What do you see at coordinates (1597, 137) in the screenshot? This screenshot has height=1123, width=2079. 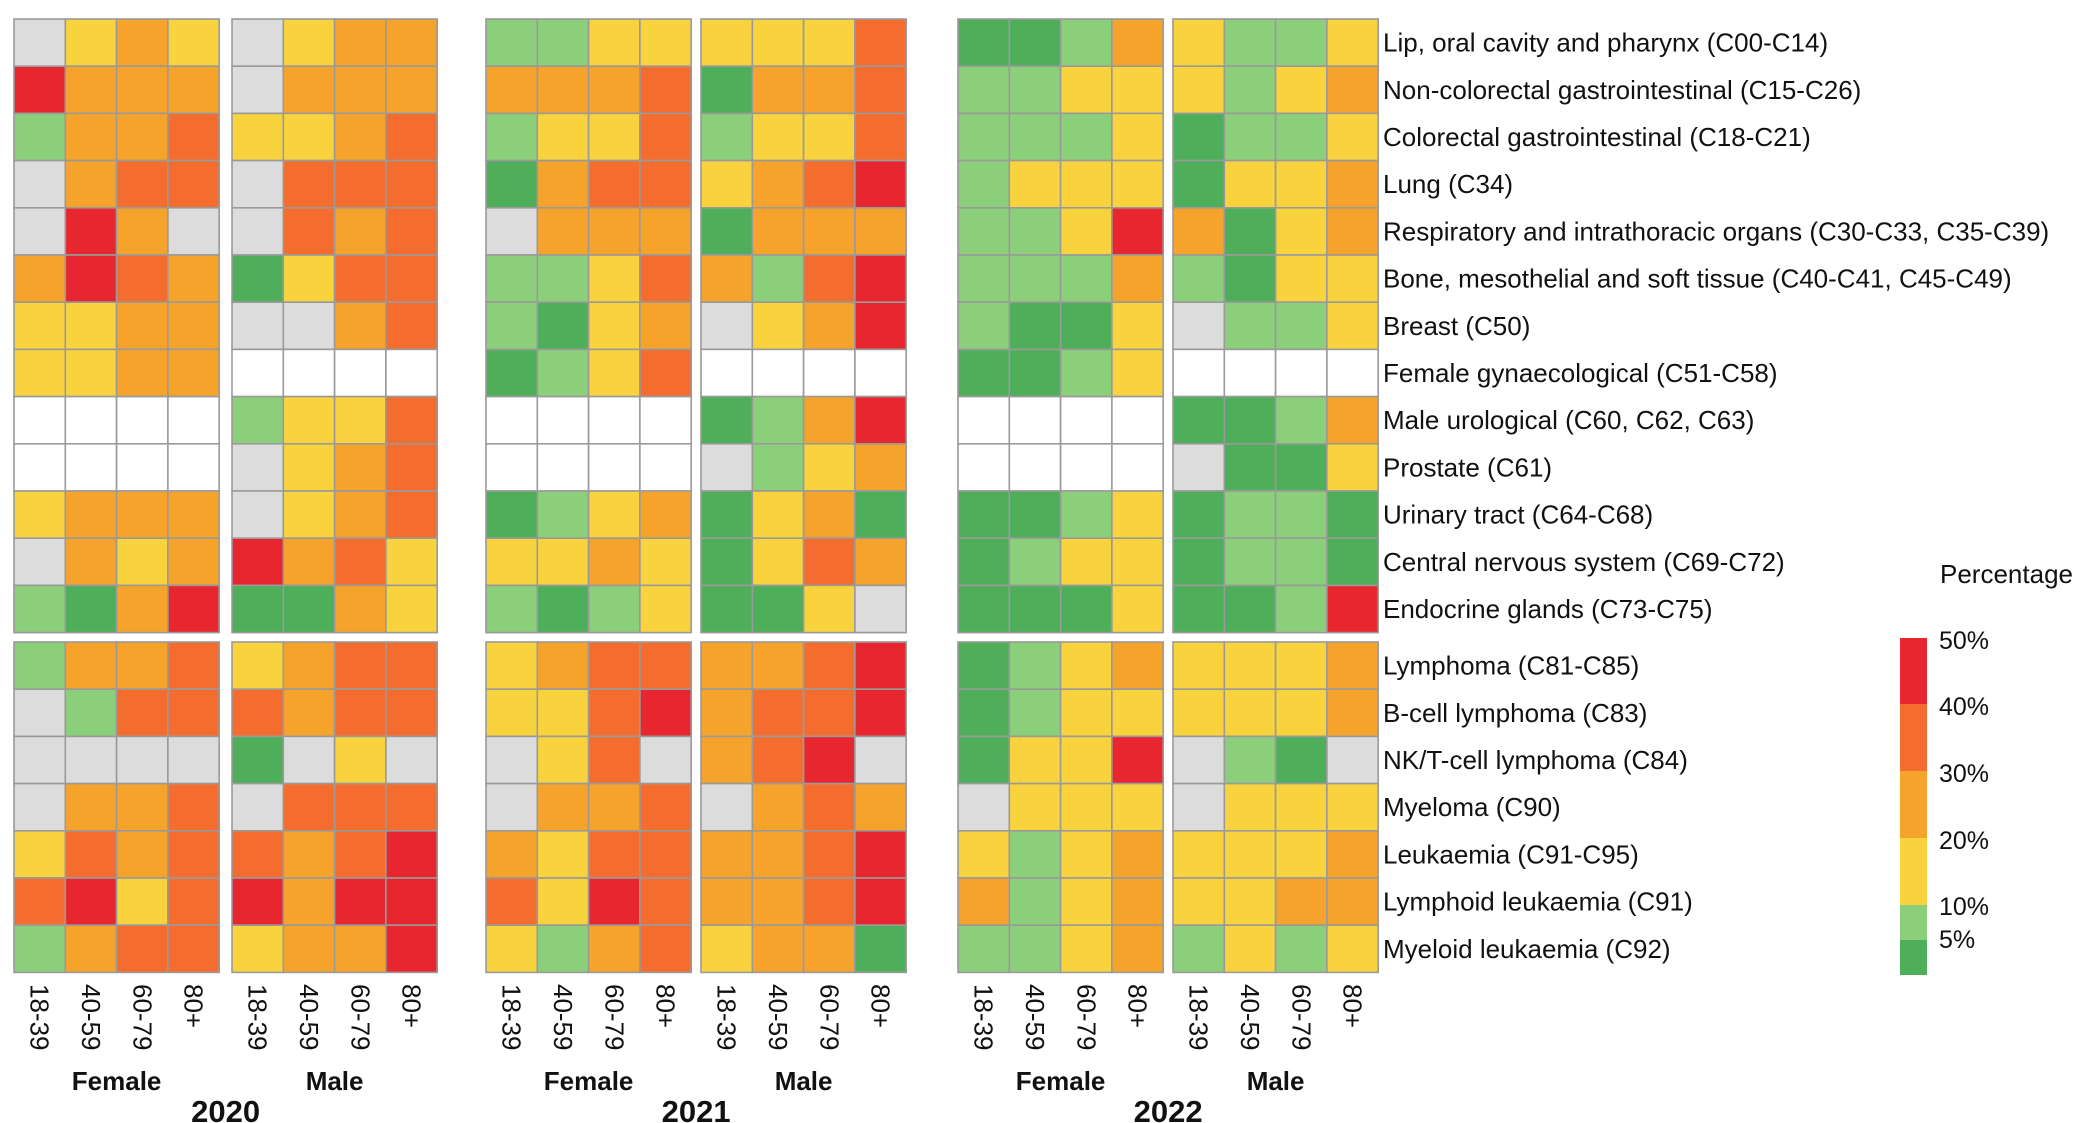 I see `row-label: Colorectal gastrointestinal (C18-C21)` at bounding box center [1597, 137].